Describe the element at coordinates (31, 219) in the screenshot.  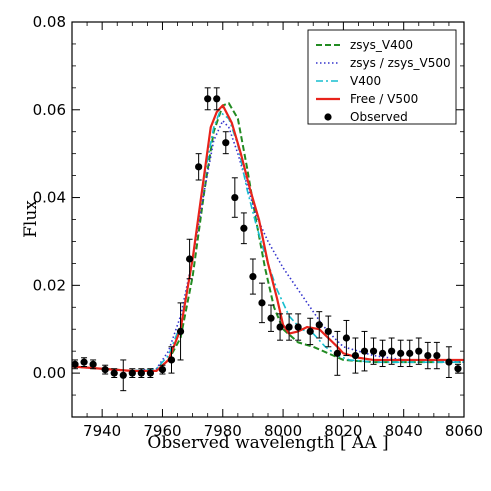
I see `y-axis-title: Flux` at that location.